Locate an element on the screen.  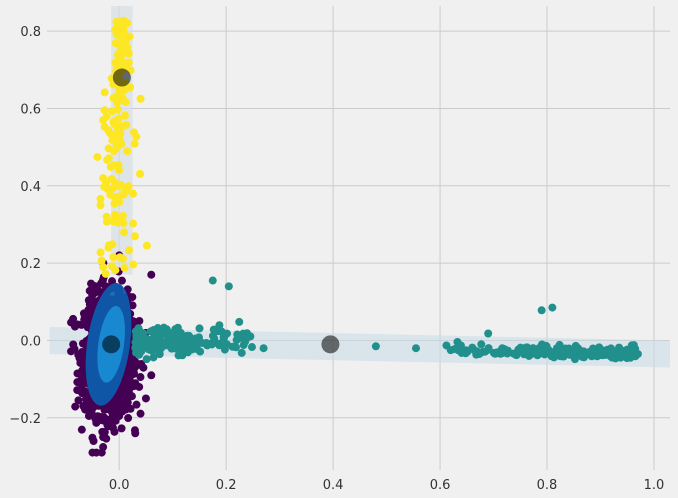
cluster-center is located at coordinates (330, 344).